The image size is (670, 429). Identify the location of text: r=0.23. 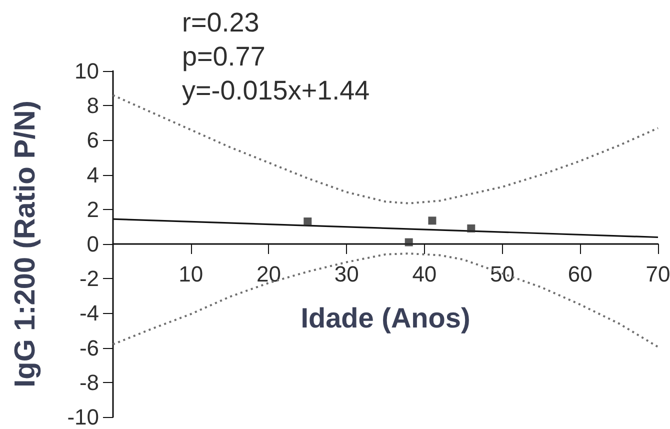
(221, 23).